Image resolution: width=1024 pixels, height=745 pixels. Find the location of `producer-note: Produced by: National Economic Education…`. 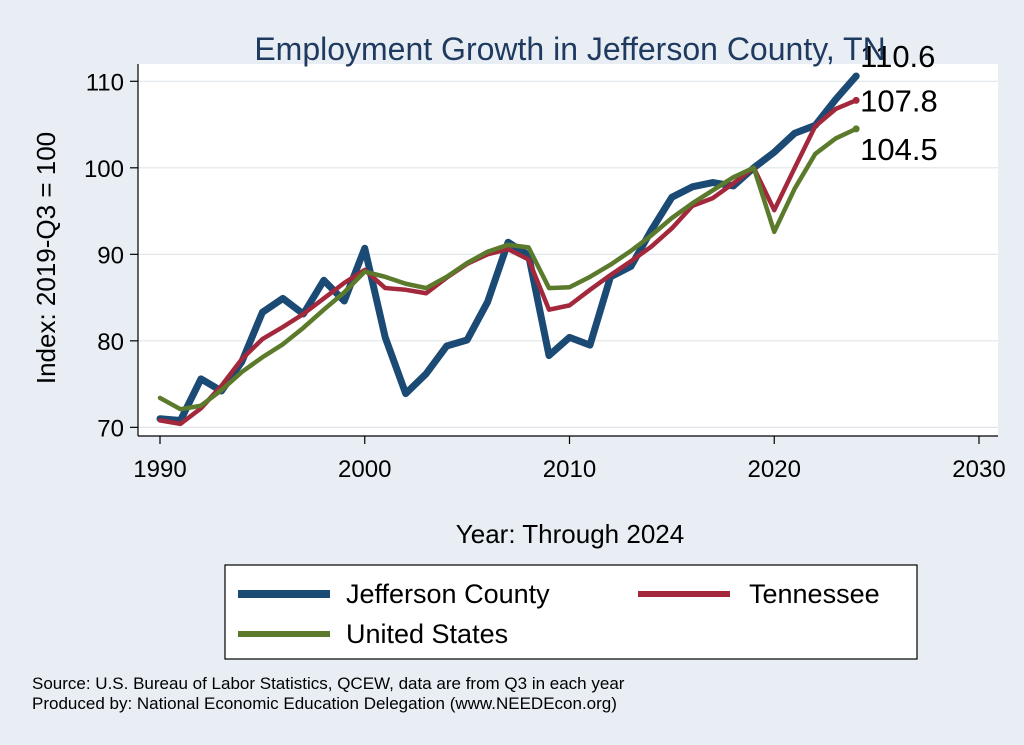

producer-note: Produced by: National Economic Education… is located at coordinates (324, 703).